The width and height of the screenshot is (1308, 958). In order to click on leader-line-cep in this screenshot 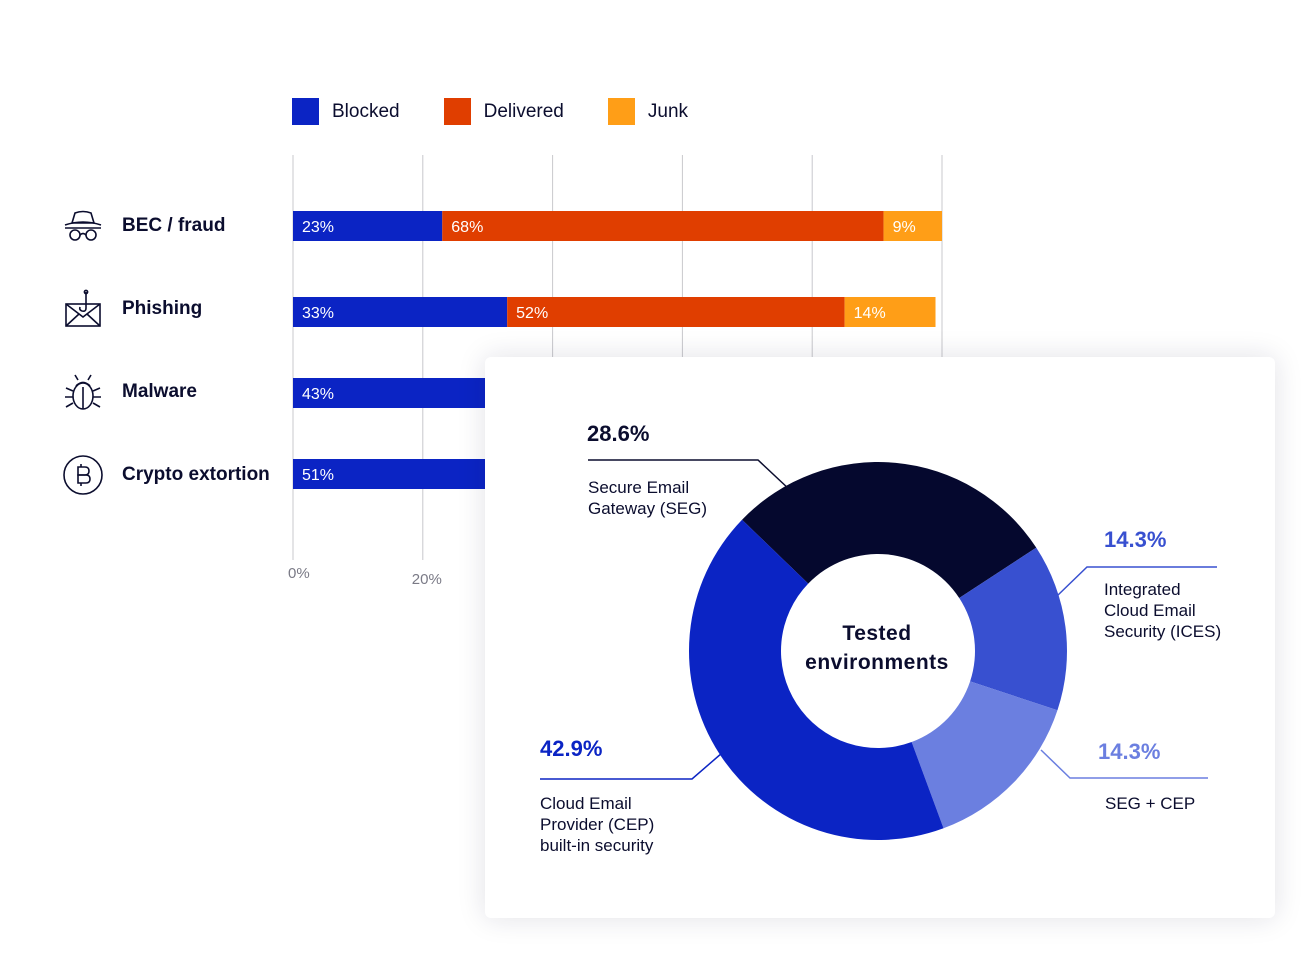, I will do `click(631, 766)`.